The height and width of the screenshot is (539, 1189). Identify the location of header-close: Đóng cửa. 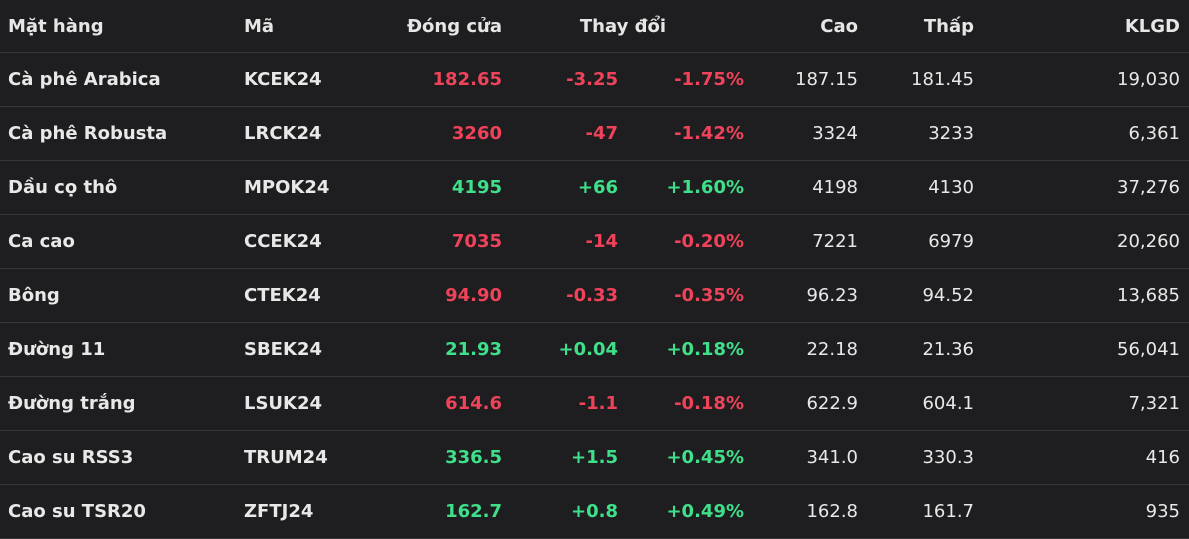
(454, 26).